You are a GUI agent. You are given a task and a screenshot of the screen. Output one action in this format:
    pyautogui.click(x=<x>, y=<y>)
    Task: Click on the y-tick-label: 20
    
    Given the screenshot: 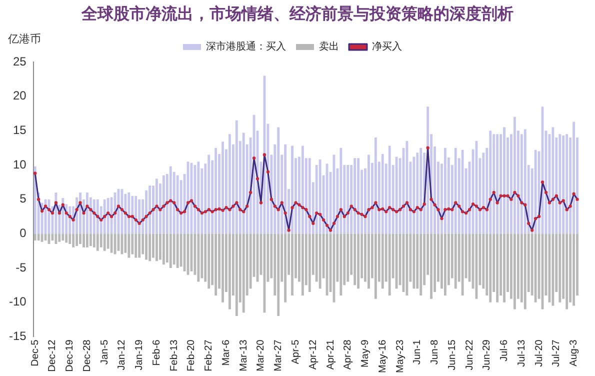 What is the action you would take?
    pyautogui.click(x=19, y=95)
    